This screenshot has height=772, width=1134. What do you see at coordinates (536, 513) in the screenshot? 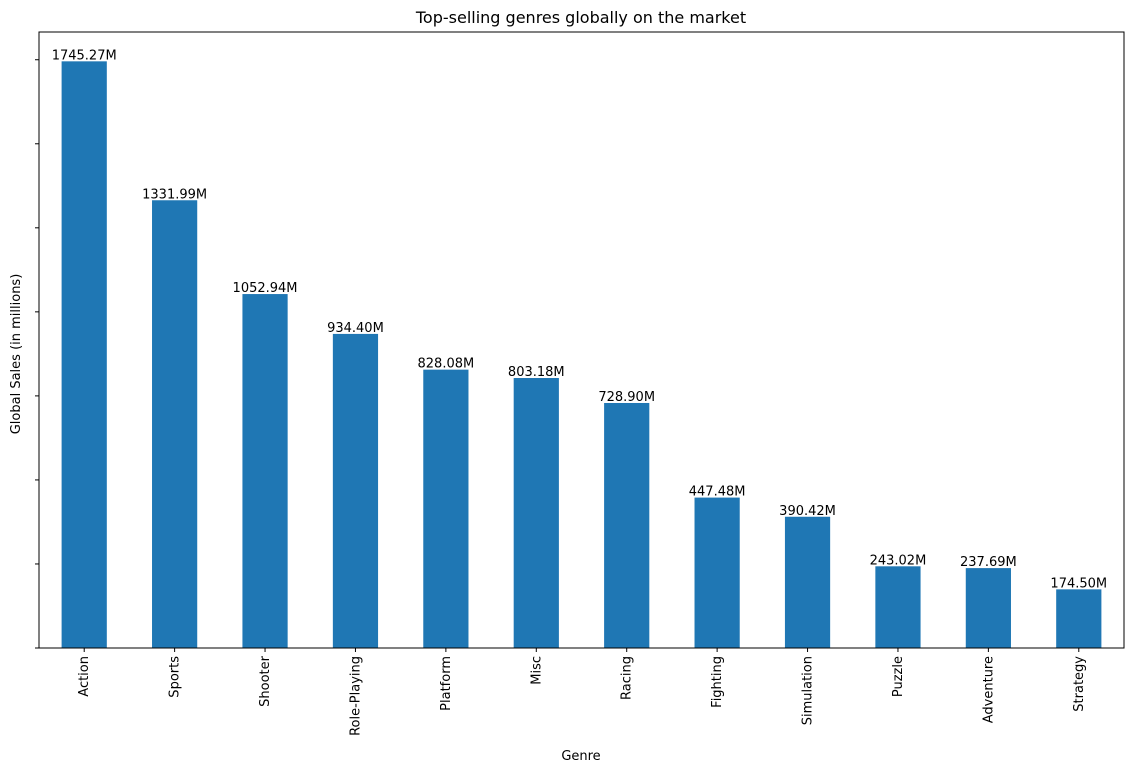
I see `bar-misc` at bounding box center [536, 513].